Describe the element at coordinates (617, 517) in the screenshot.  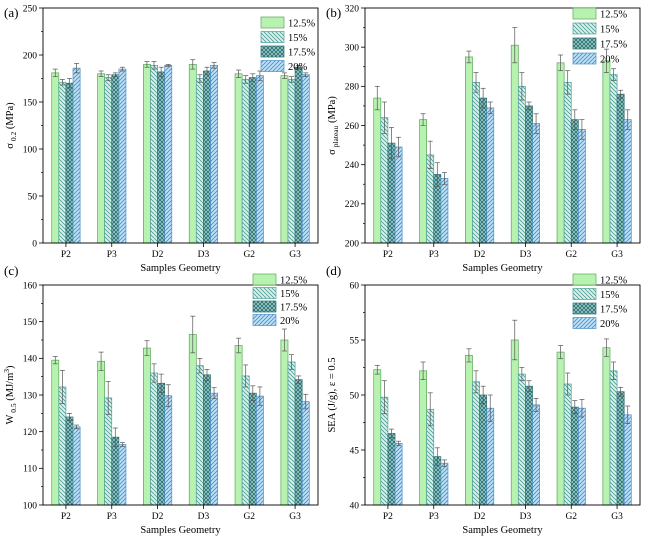
I see `x-tick-label-g3: G3` at that location.